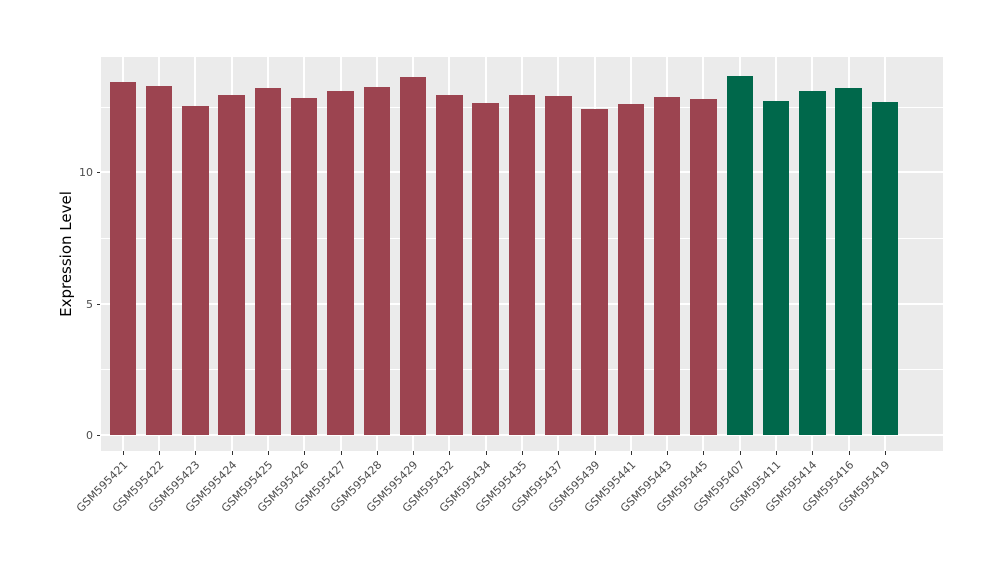 The width and height of the screenshot is (1000, 580). Describe the element at coordinates (89, 435) in the screenshot. I see `y-tick-label: 0` at that location.